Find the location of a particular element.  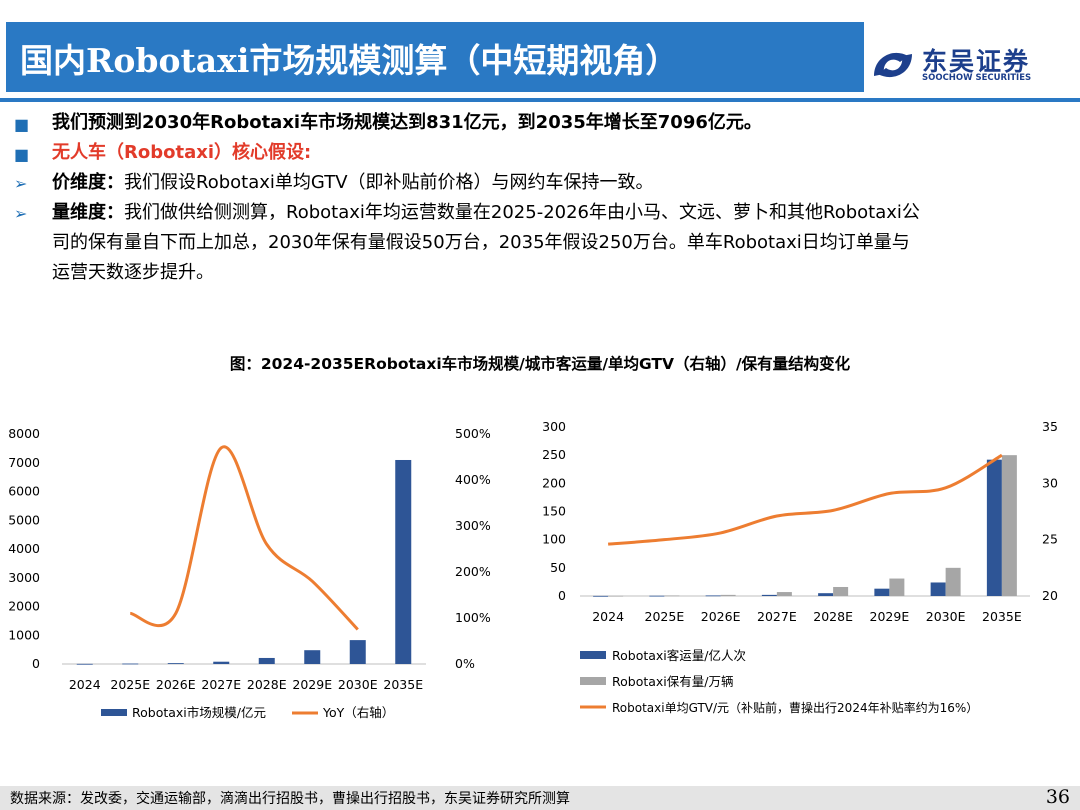

line-gtv is located at coordinates (805, 499).